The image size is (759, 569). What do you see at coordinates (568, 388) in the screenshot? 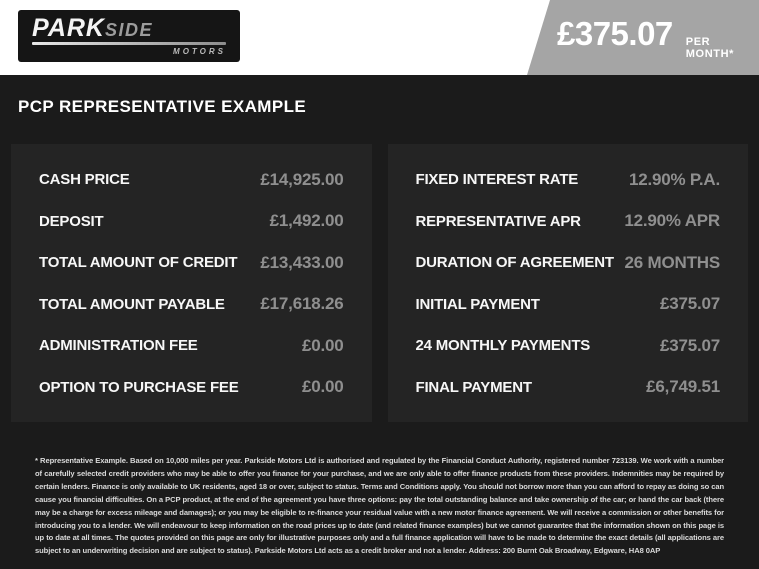
I see `finance-row-final-payment: FINAL PAYMENT £6,749.51` at bounding box center [568, 388].